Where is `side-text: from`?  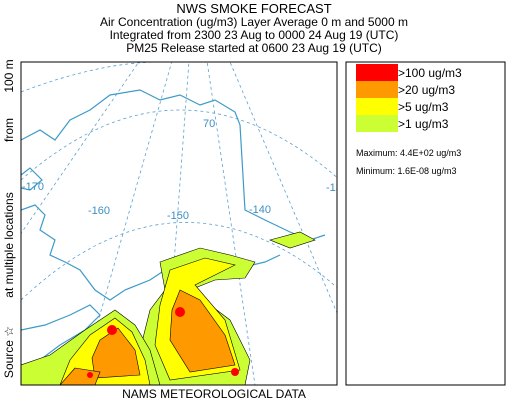
side-text: from is located at coordinates (9, 130).